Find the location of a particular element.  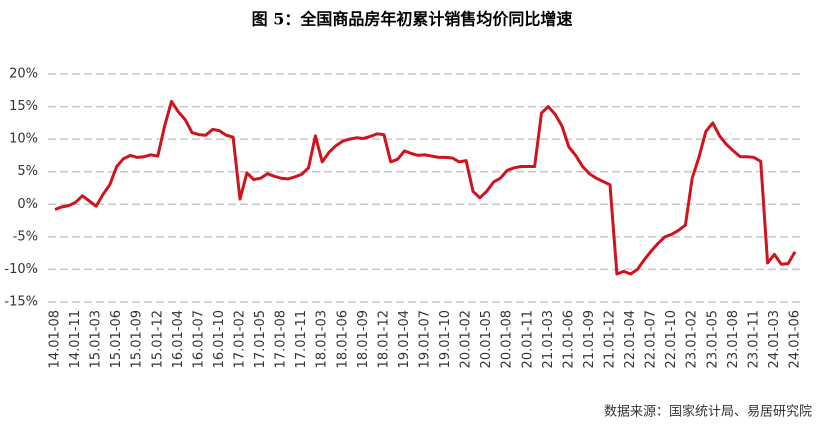

x-tick-label: 24.01-06 is located at coordinates (795, 339).